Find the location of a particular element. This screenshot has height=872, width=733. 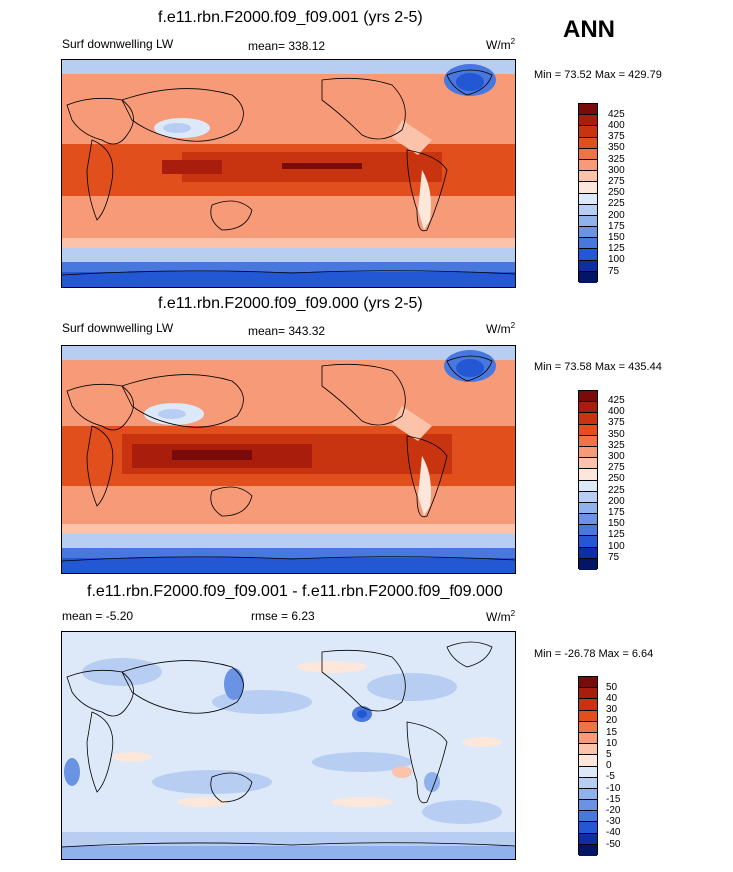

colorbar-label: -40 is located at coordinates (613, 832).